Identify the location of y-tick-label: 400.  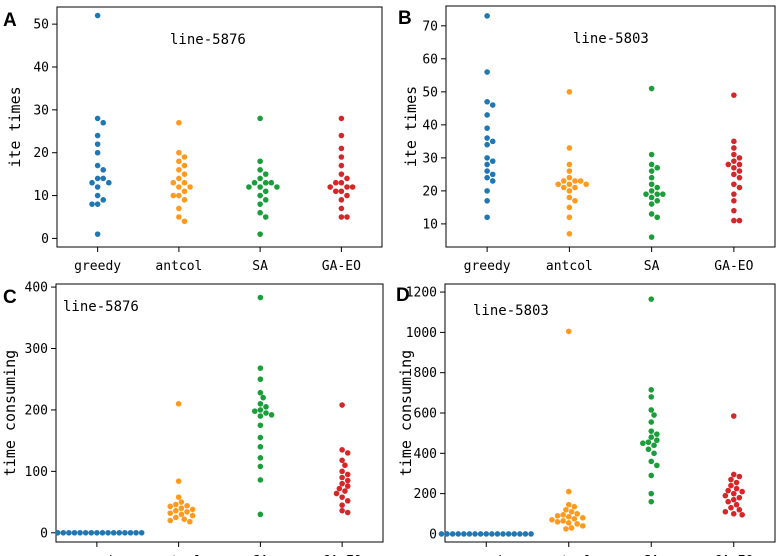
(36, 288).